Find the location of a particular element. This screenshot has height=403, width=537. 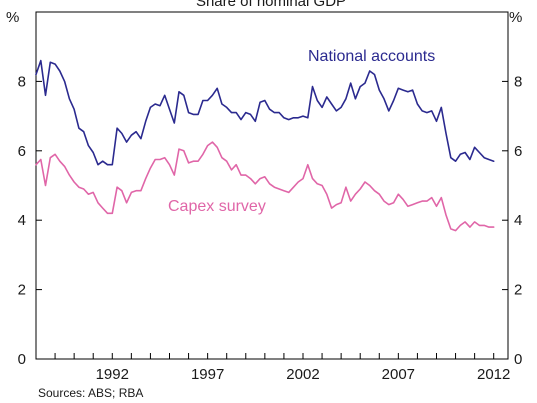

y-tick-label-left-4: 8 is located at coordinates (22, 81).